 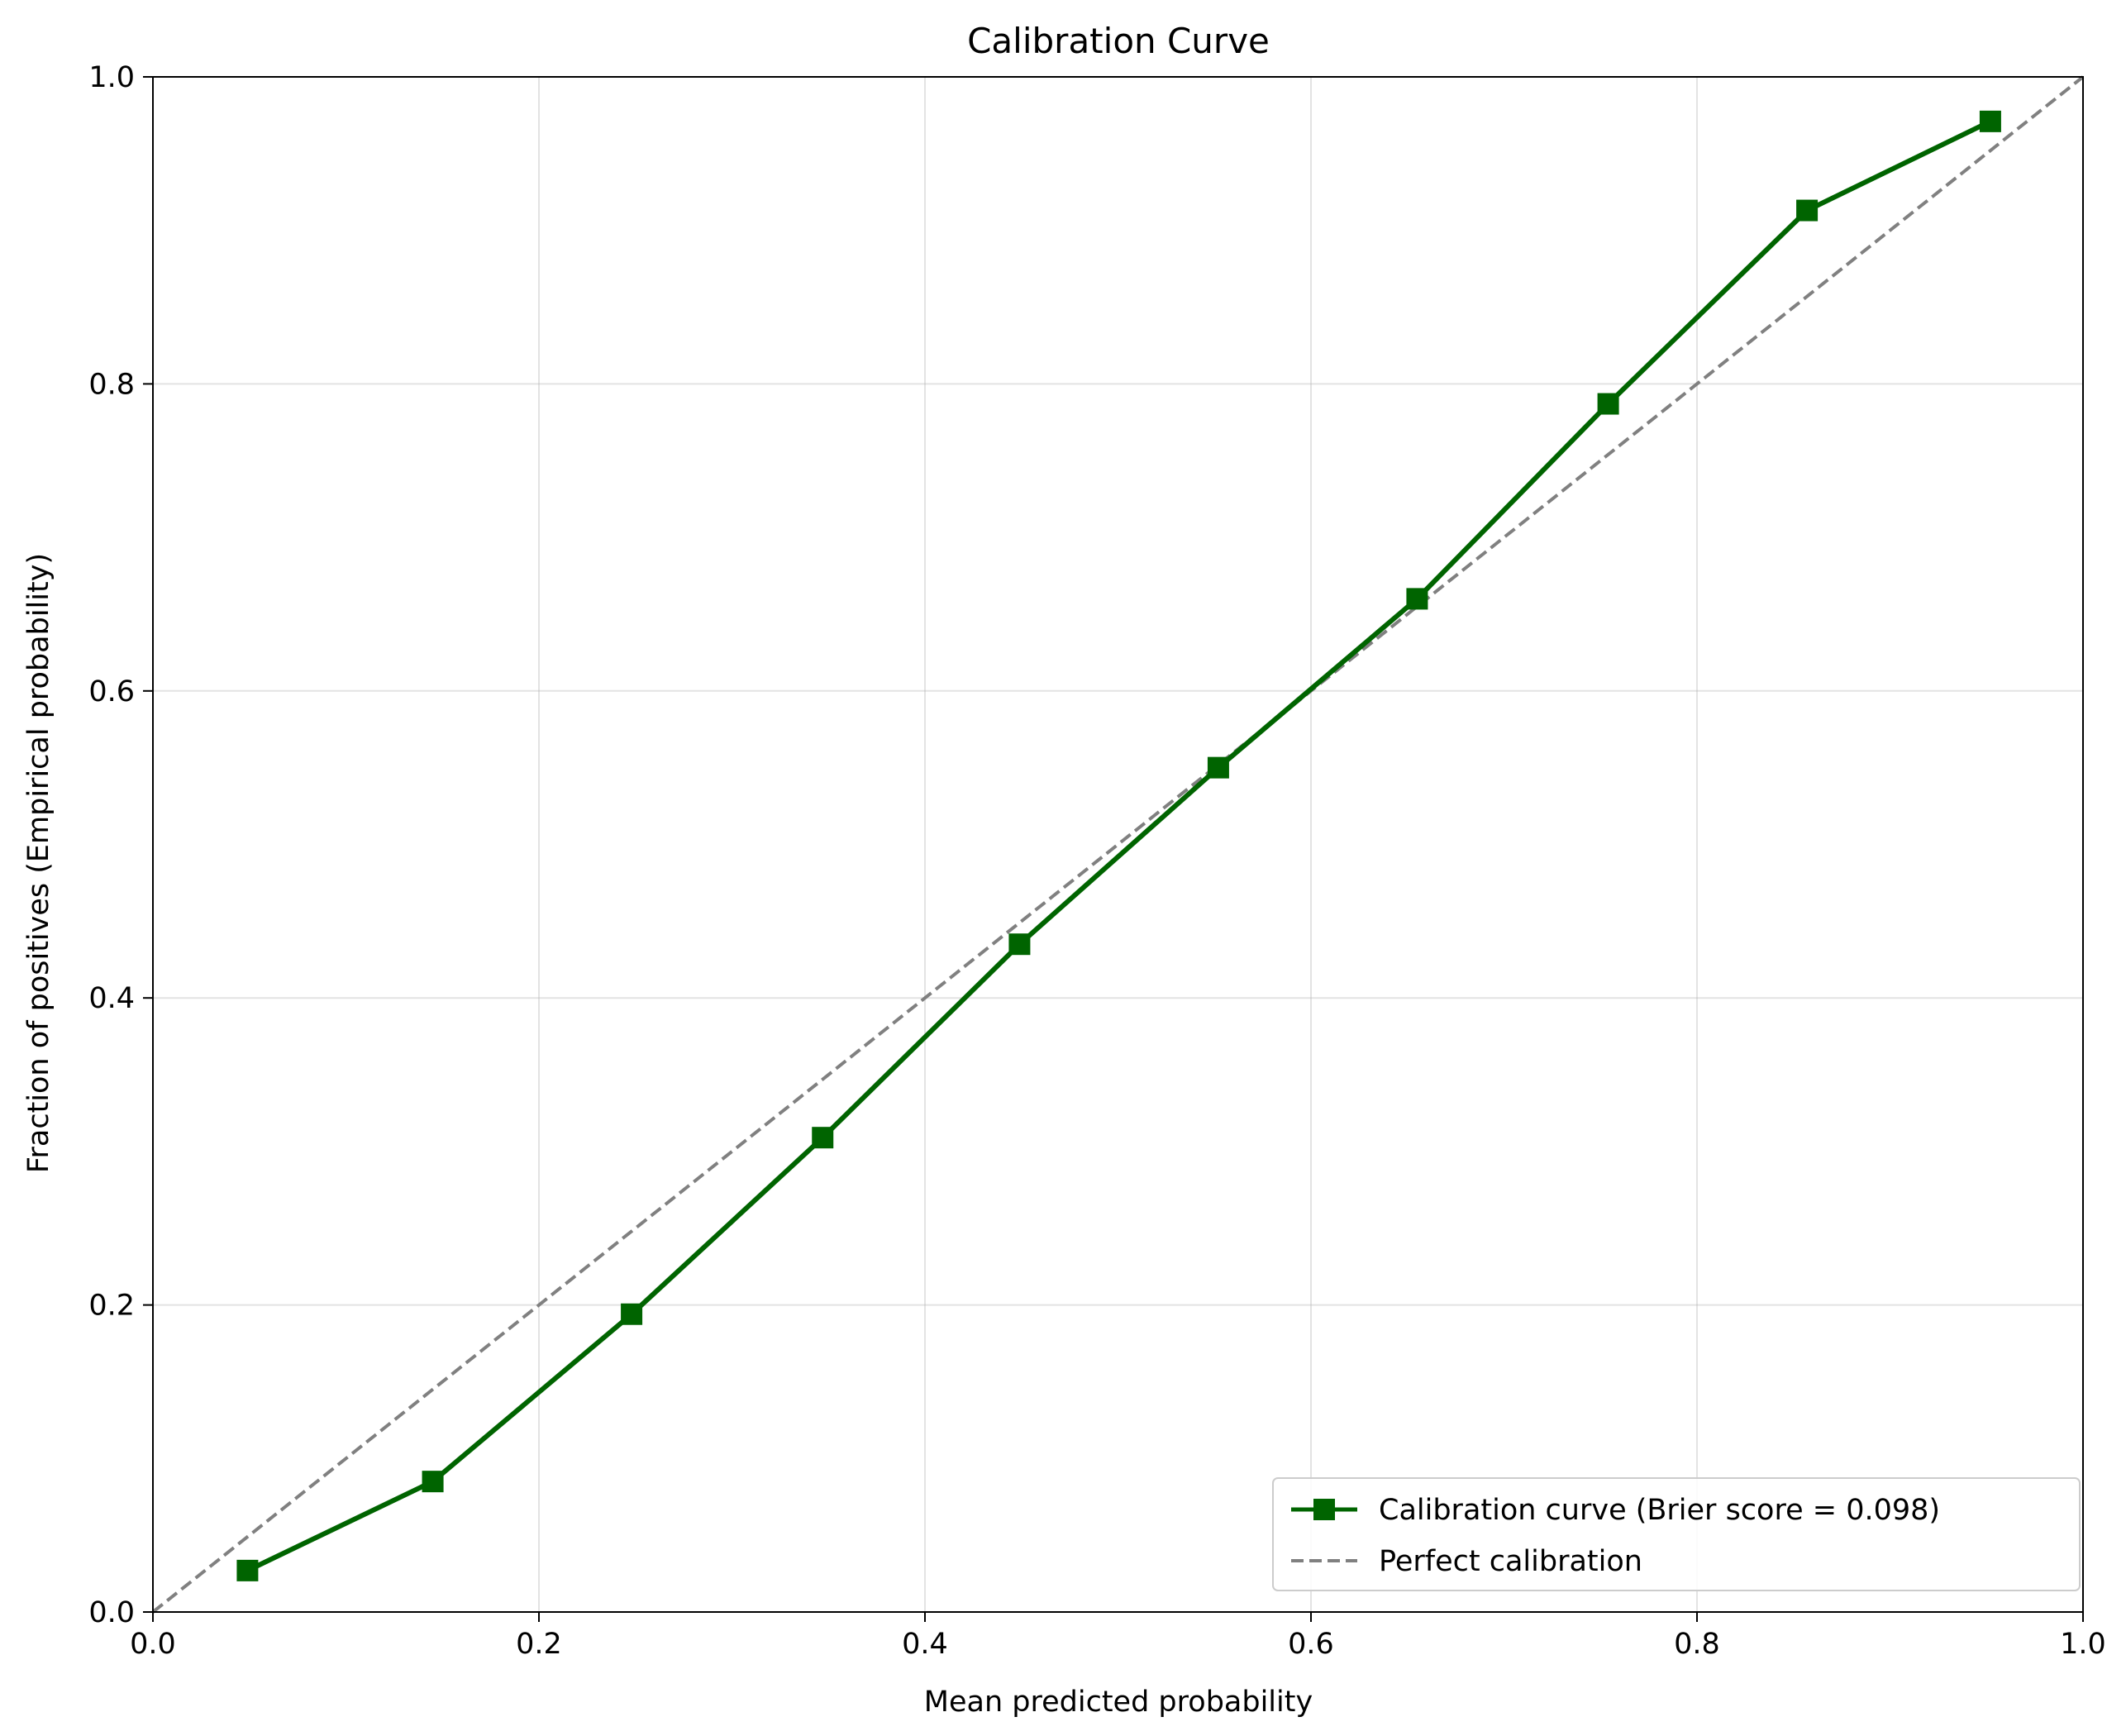 I want to click on legend-box, so click(x=1677, y=1534).